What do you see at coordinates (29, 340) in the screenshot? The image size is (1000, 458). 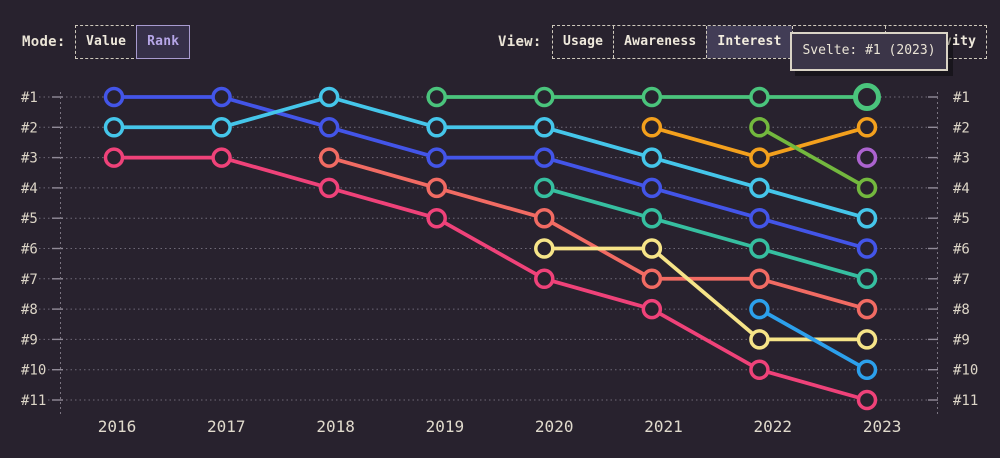 I see `rank-label-left: #9` at bounding box center [29, 340].